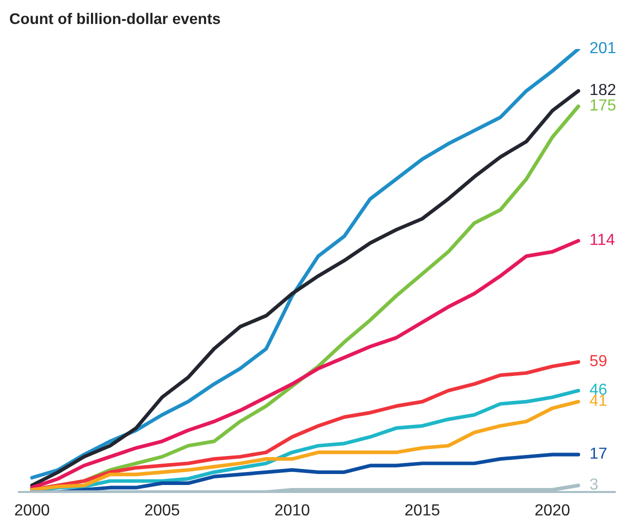 The width and height of the screenshot is (621, 526). What do you see at coordinates (552, 510) in the screenshot?
I see `x-tick-label: 2020` at bounding box center [552, 510].